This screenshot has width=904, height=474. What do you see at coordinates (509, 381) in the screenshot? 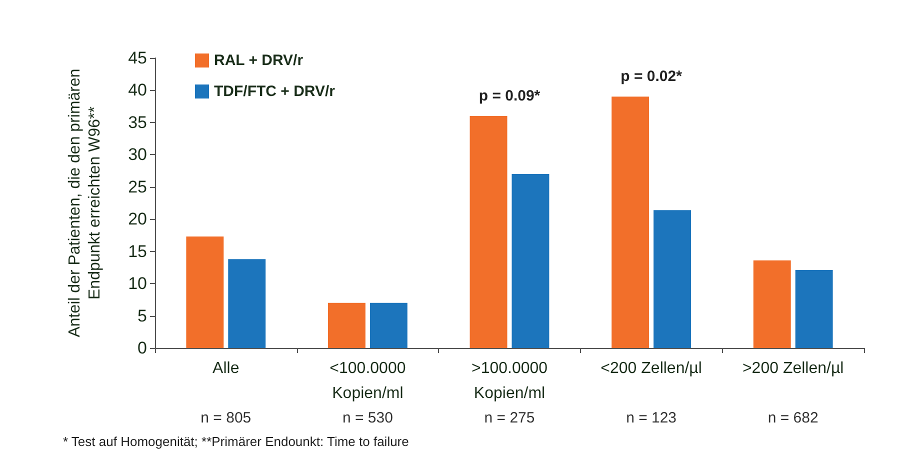
I see `x-tick-label: >100.0000 Kopien/ml` at bounding box center [509, 381].